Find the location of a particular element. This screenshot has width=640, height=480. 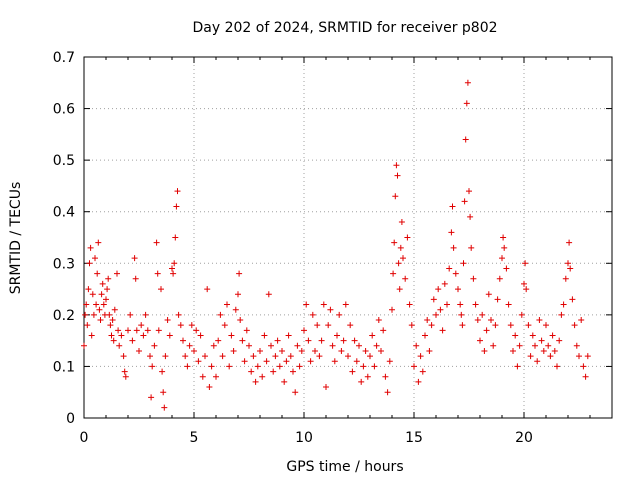

x-tick-label: 20 is located at coordinates (524, 438).